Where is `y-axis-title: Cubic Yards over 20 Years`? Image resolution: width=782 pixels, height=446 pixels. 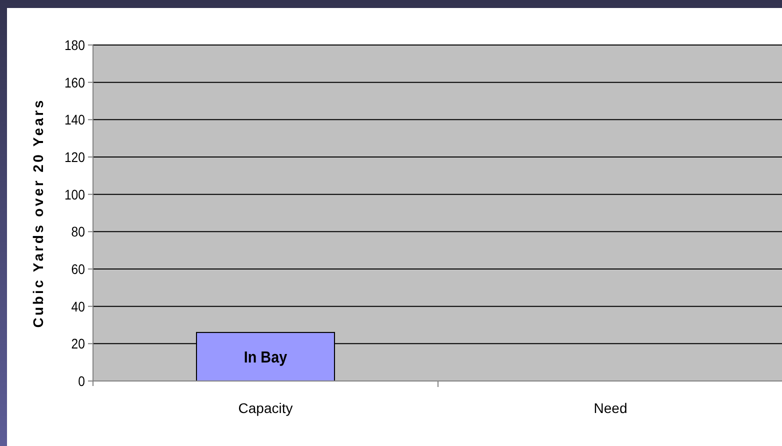 y-axis-title: Cubic Yards over 20 Years is located at coordinates (38, 213).